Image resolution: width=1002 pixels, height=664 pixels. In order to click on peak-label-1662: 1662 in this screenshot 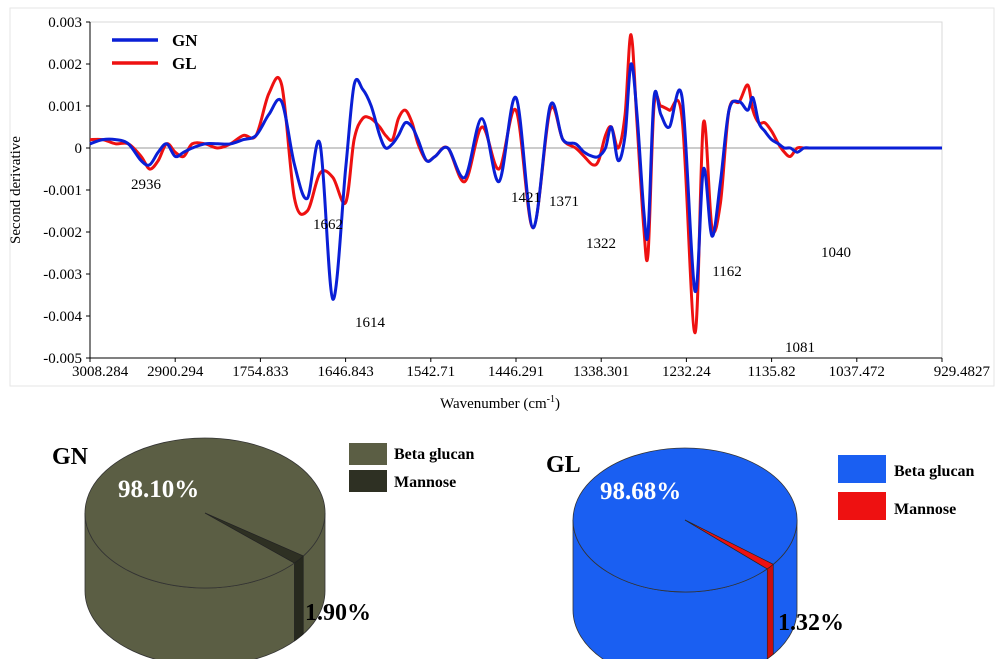, I will do `click(328, 225)`.